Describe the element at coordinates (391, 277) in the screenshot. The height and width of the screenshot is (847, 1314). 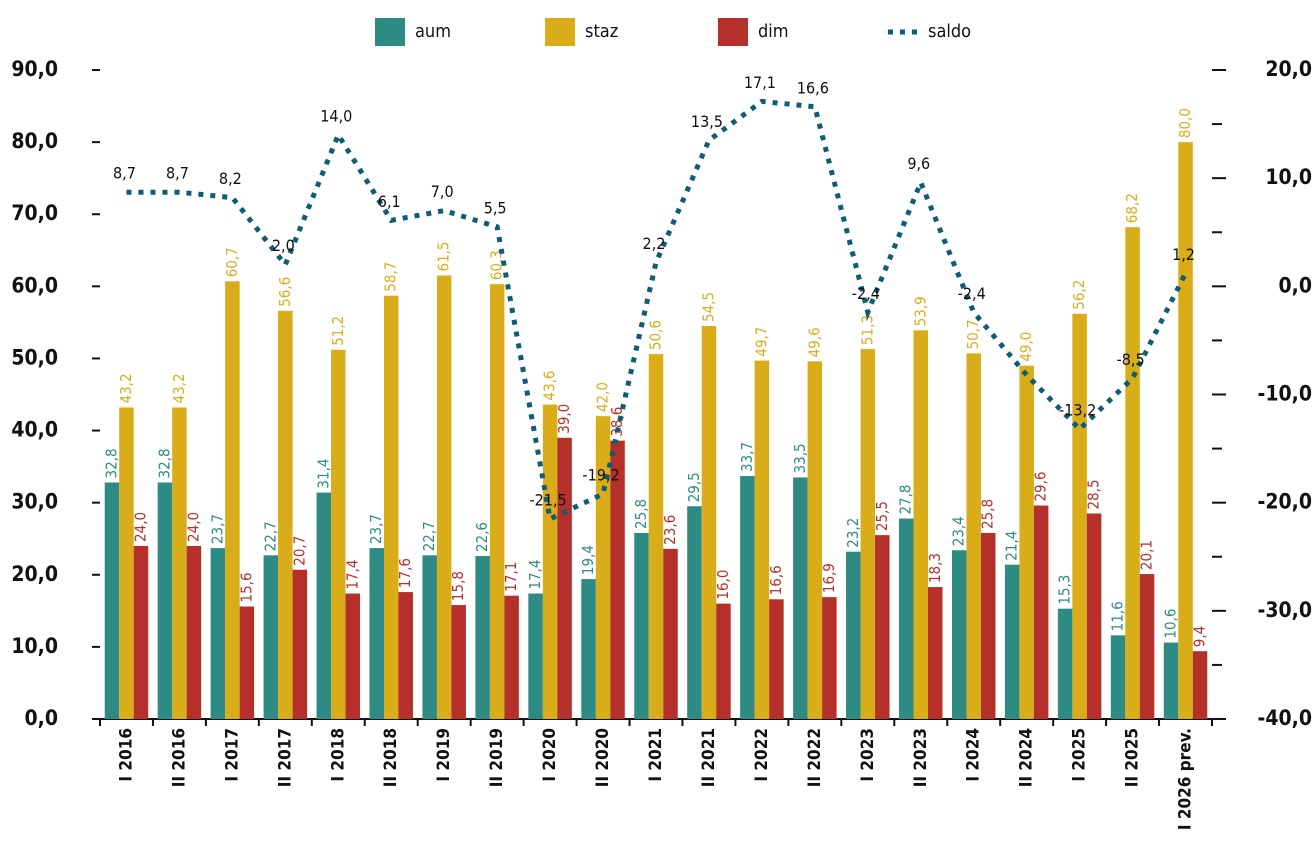
I see `bar-value-label: 58,7` at that location.